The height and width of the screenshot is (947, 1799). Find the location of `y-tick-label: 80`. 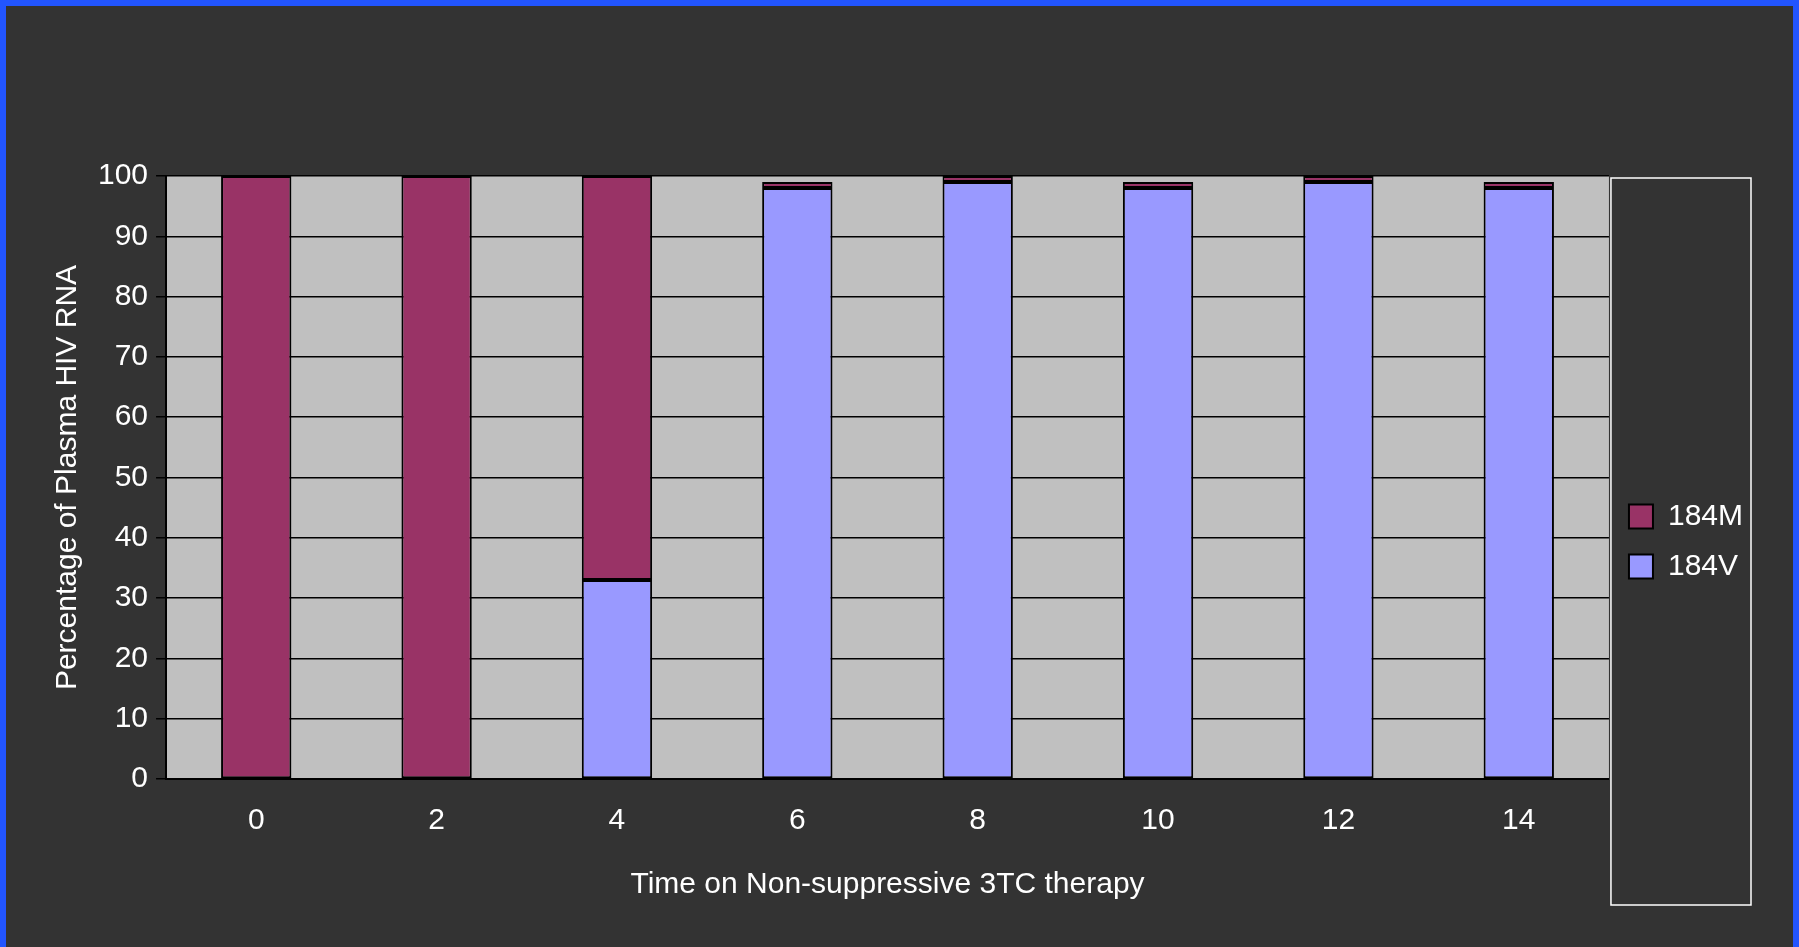

y-tick-label: 80 is located at coordinates (131, 294).